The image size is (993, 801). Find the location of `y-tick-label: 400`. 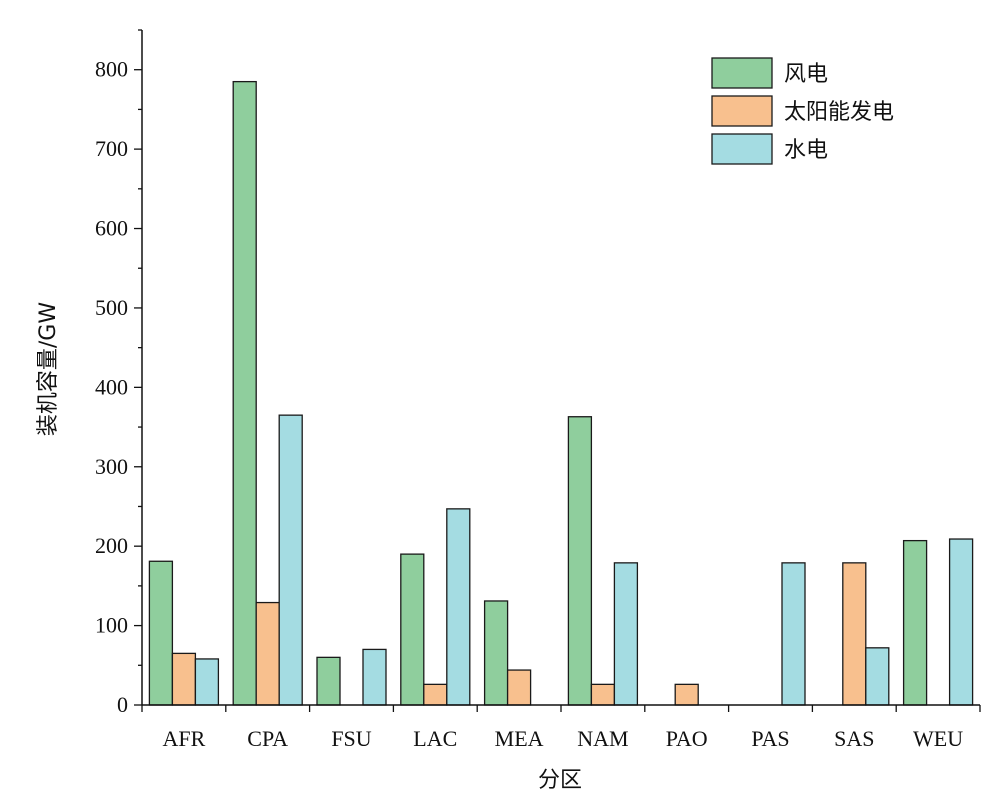

y-tick-label: 400 is located at coordinates (111, 386).